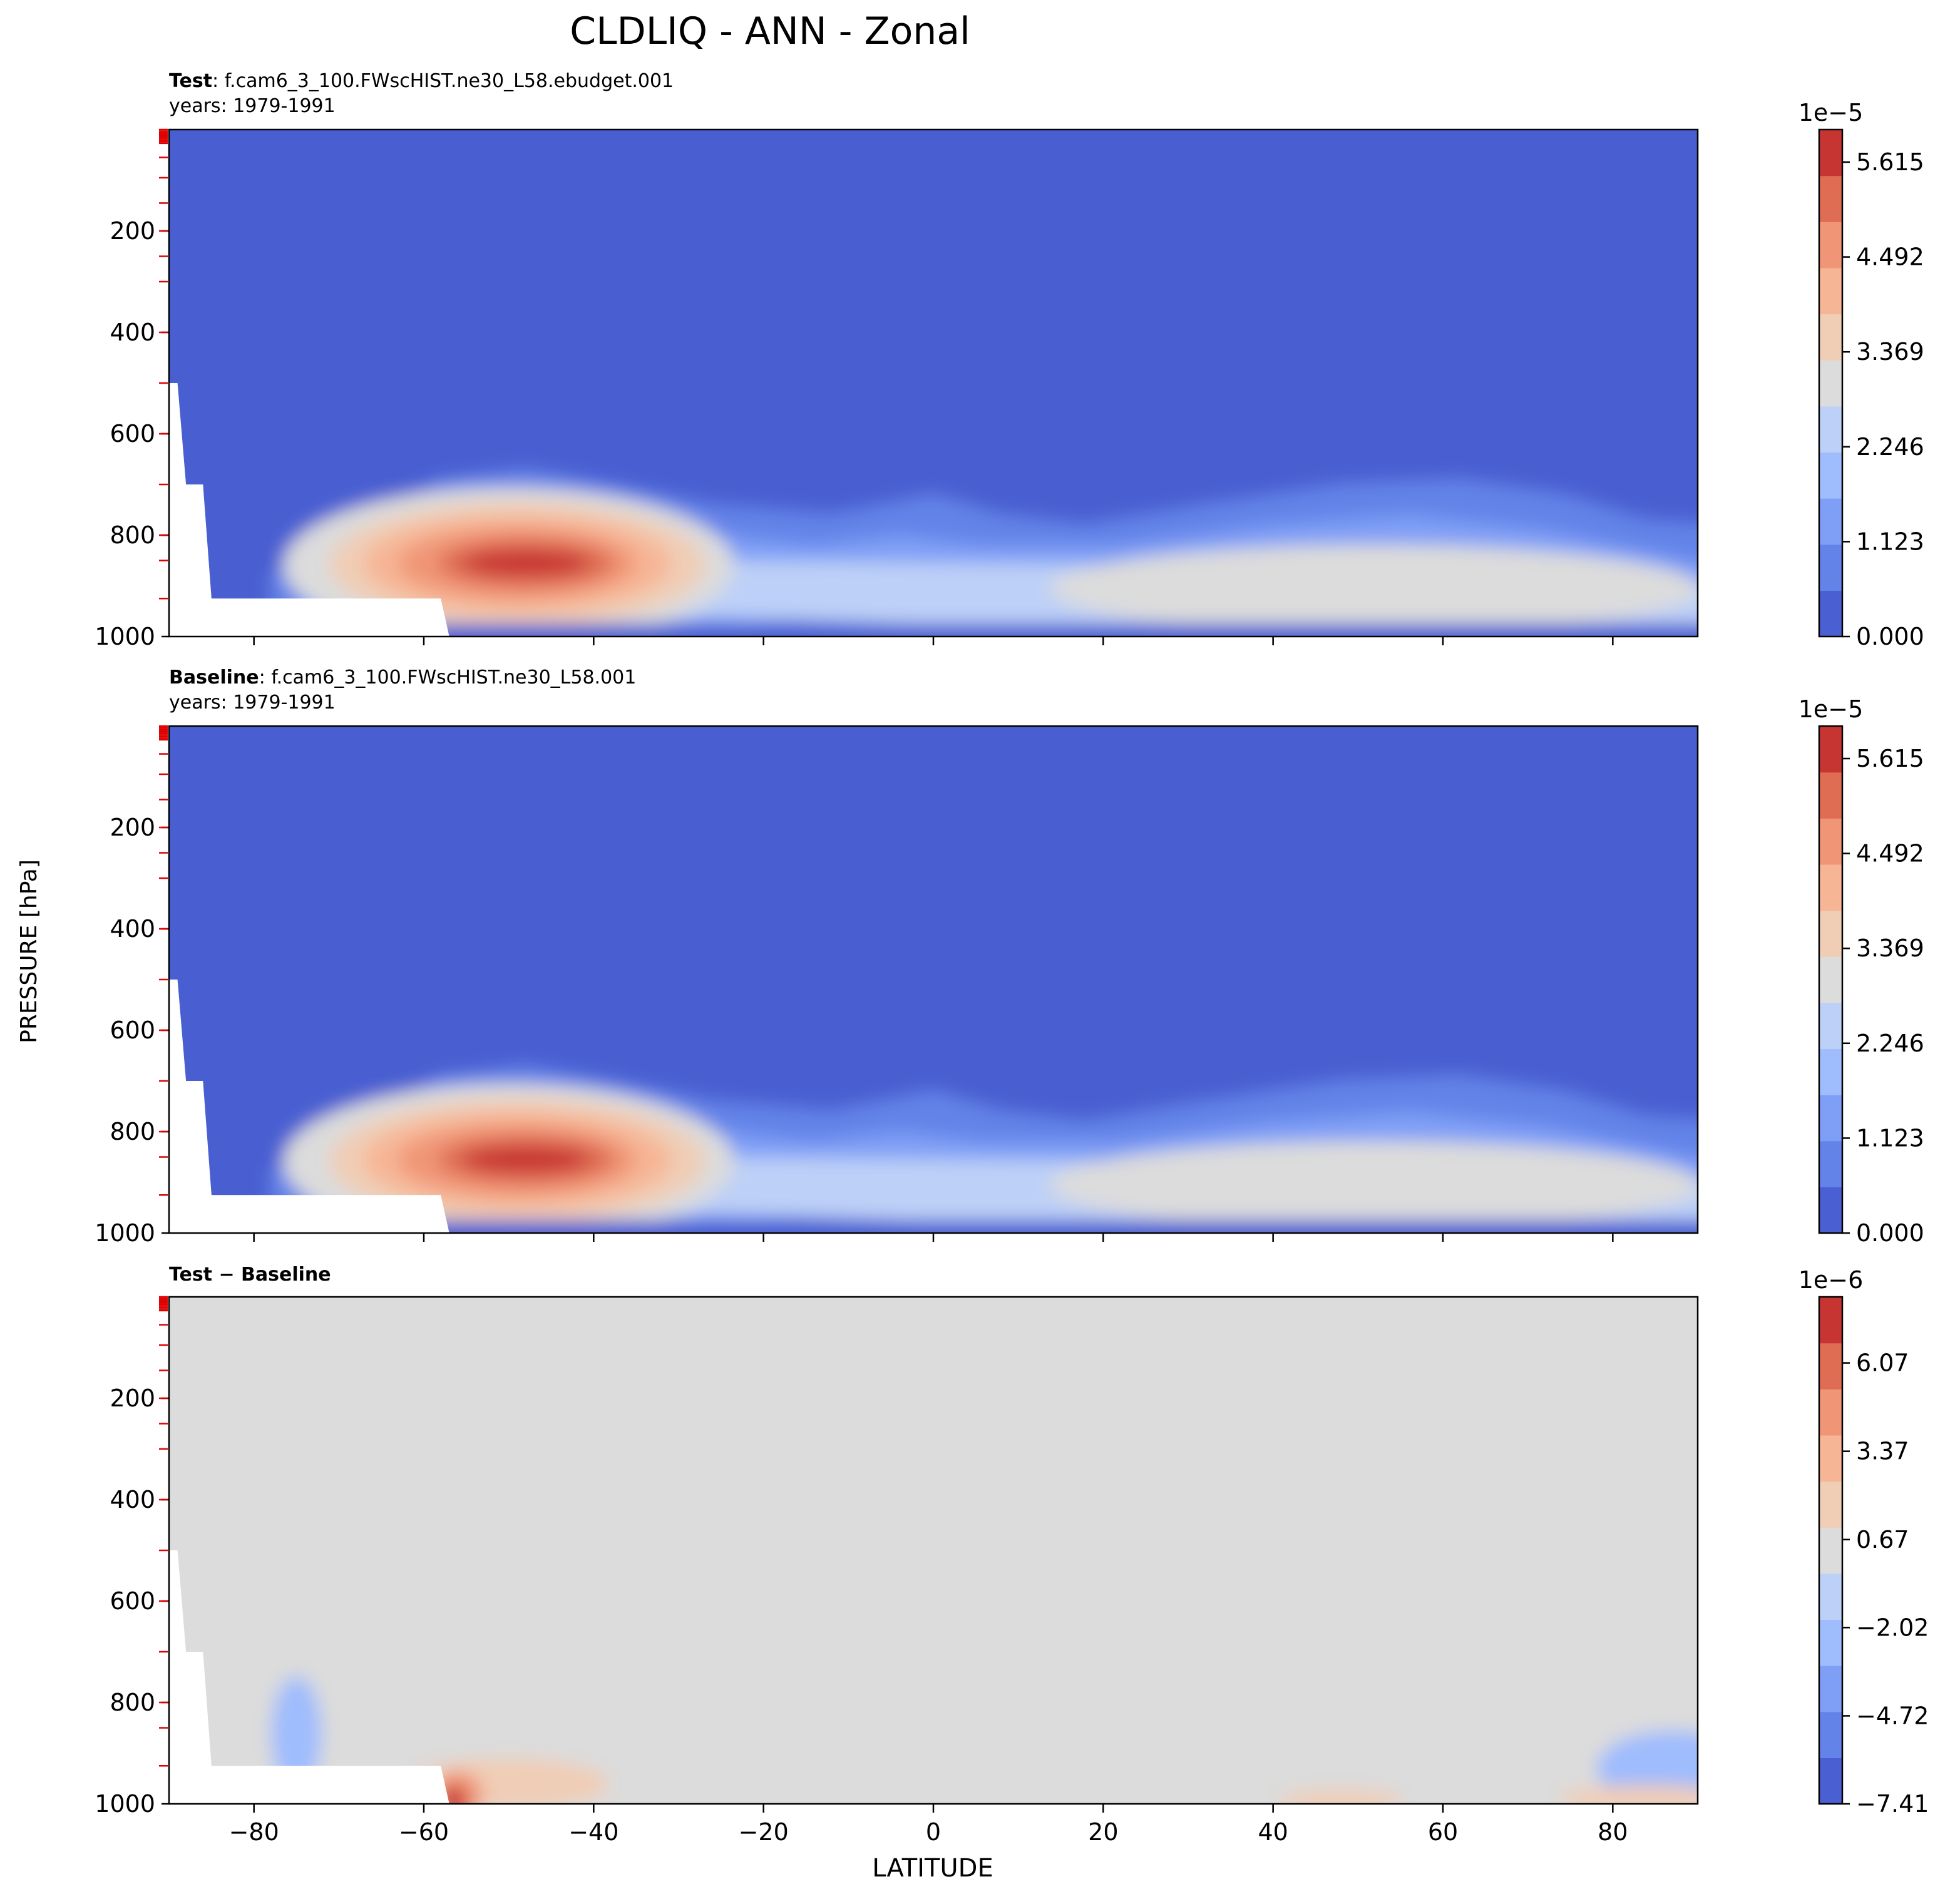  Describe the element at coordinates (1892, 1627) in the screenshot. I see `colorbar-tick-label: −2.02` at that location.